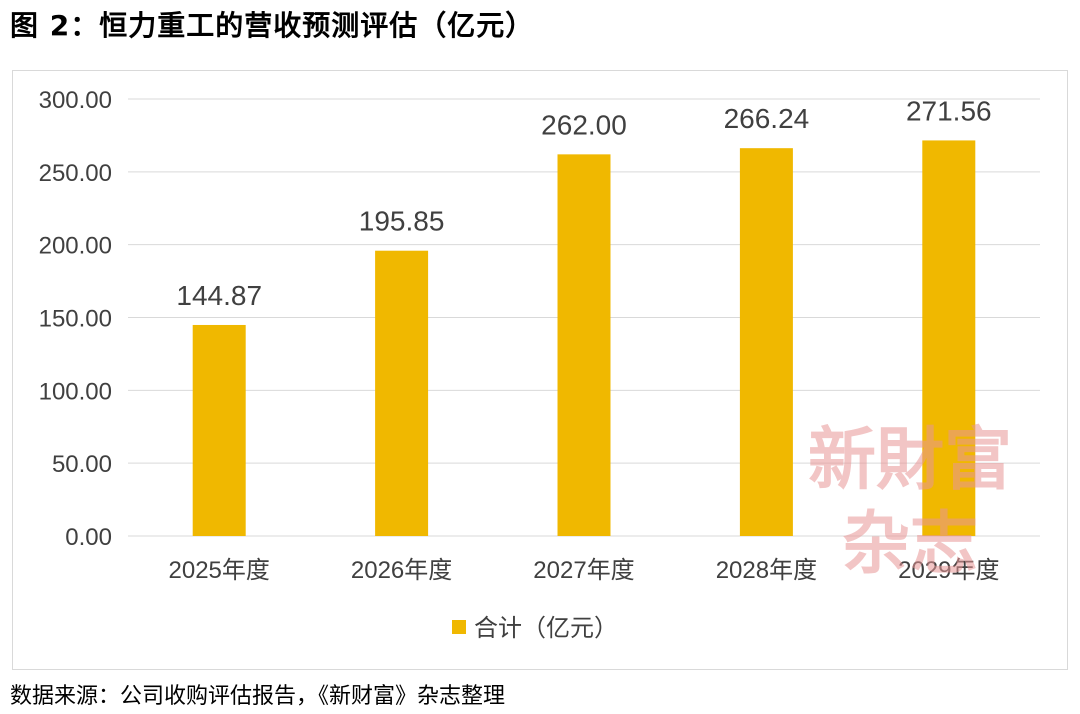 Image resolution: width=1080 pixels, height=714 pixels. I want to click on data-label: 262.00, so click(584, 124).